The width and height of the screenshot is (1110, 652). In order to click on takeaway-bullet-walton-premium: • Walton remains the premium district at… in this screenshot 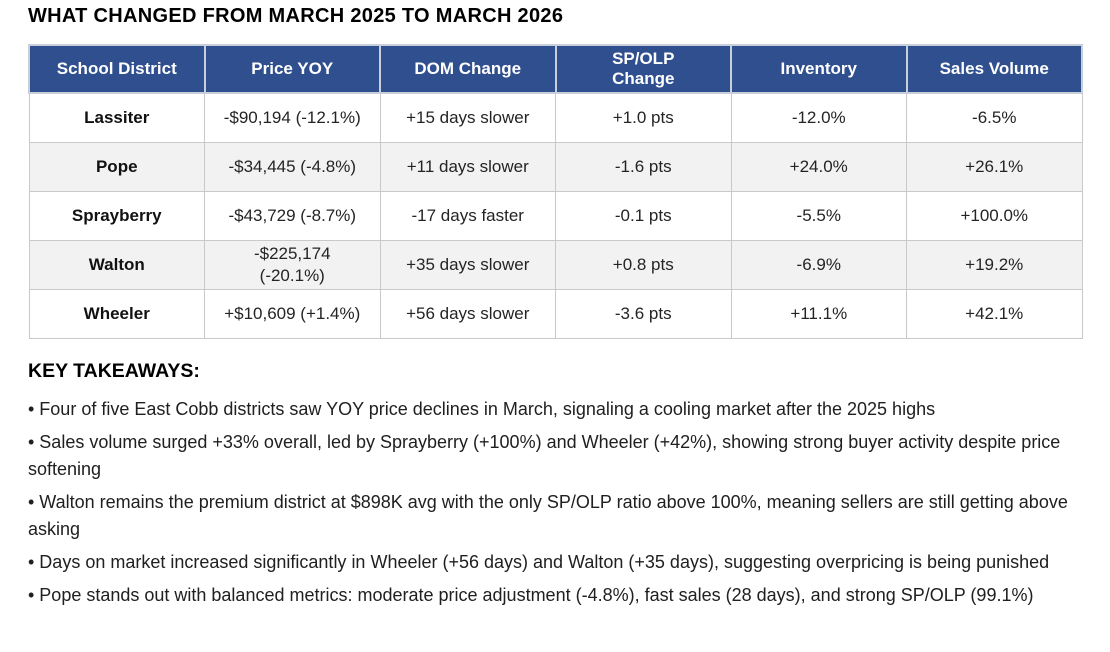, I will do `click(548, 515)`.